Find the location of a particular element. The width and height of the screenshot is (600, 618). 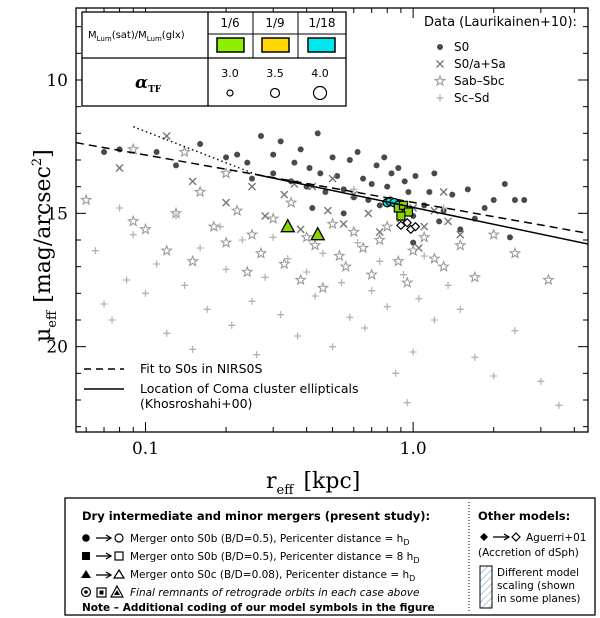

bottom-legend-right-title: Other models: is located at coordinates (524, 516).